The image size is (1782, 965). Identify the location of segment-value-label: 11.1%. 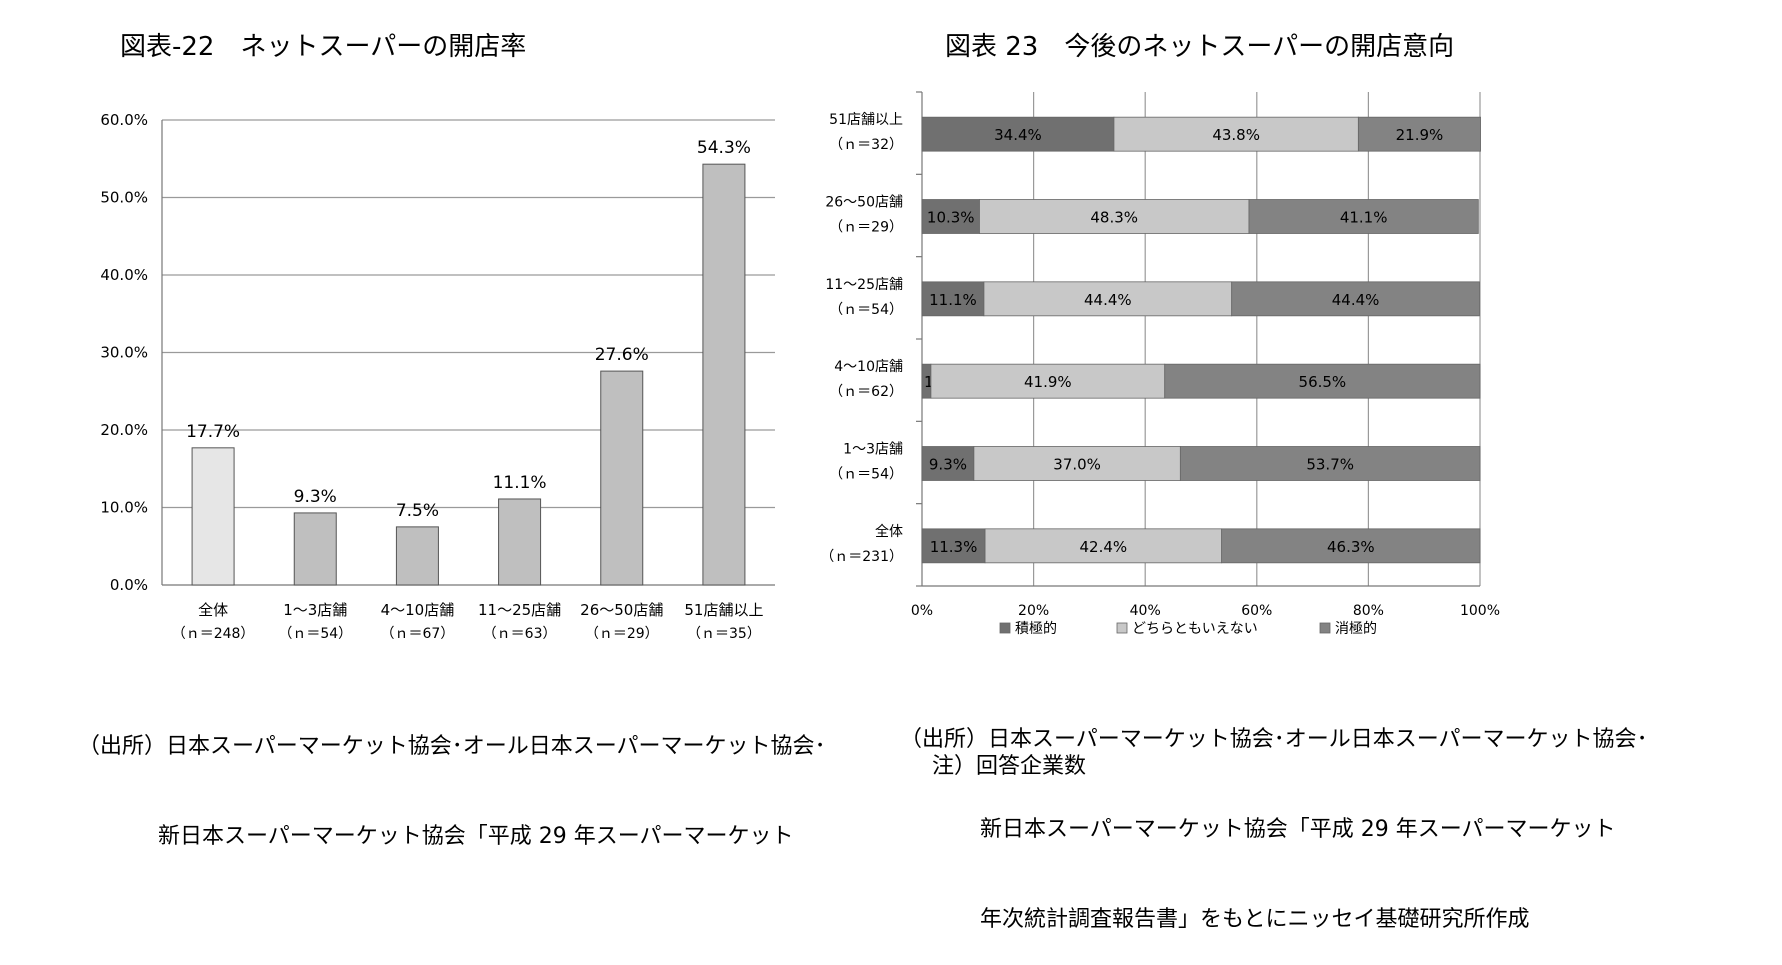
(953, 300).